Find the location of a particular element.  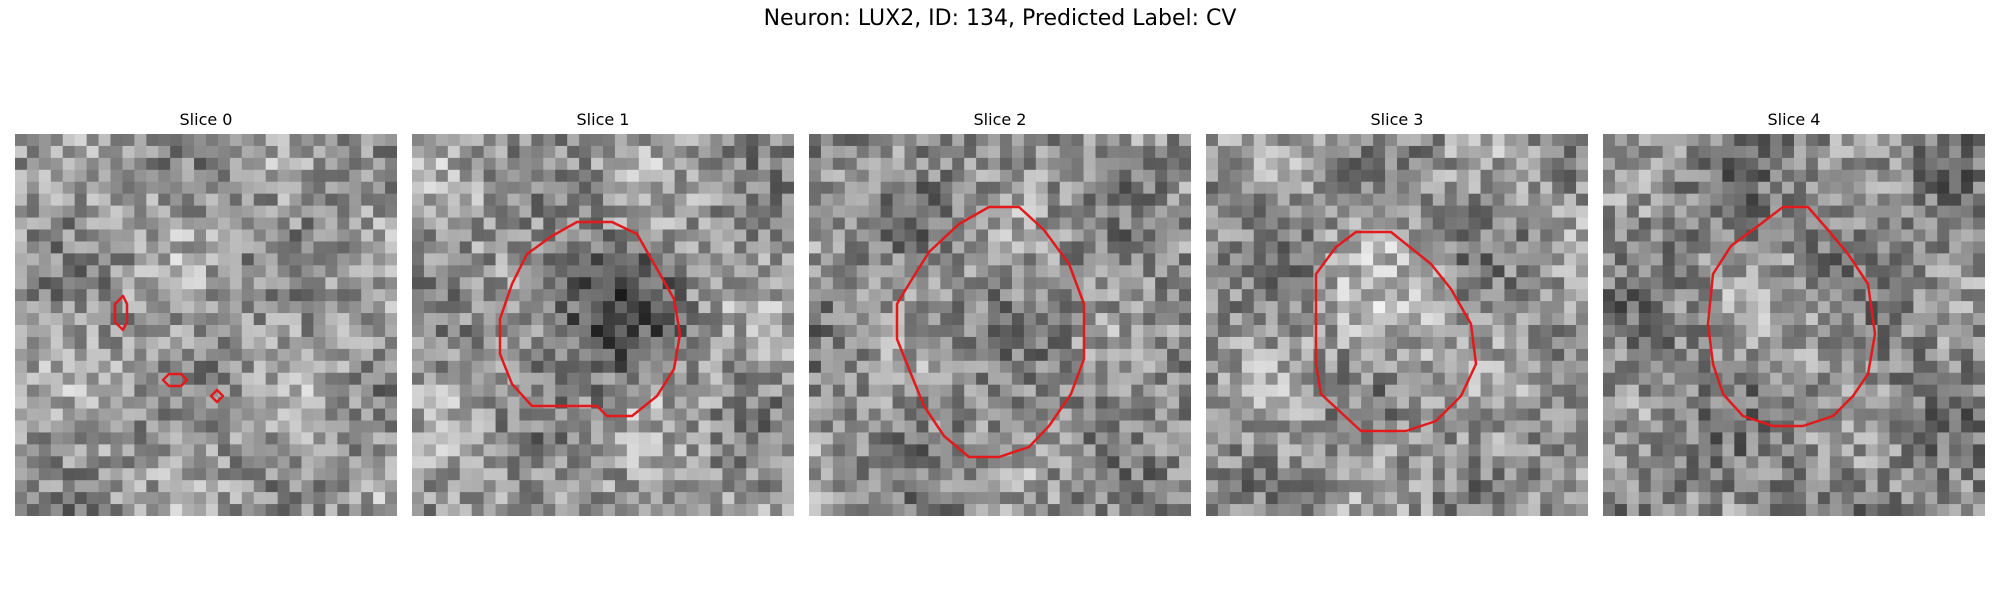

slice-title: Slice 3 is located at coordinates (1397, 119).